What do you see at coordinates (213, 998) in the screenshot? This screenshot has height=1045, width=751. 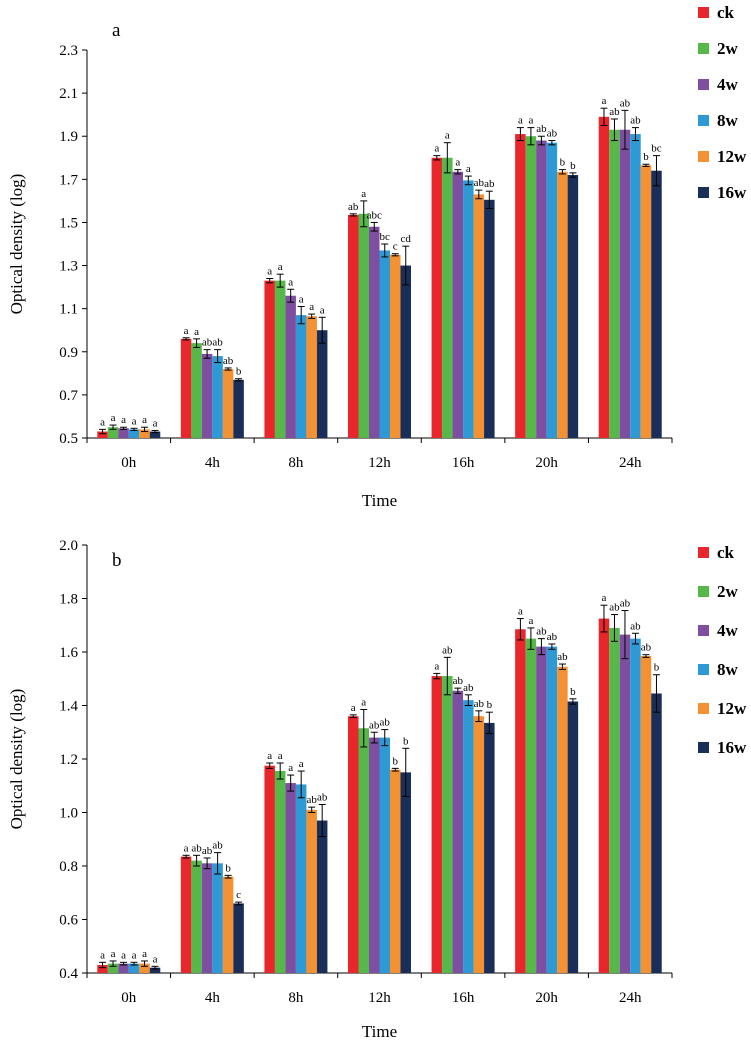 I see `chartb-x-tick-label: 4h` at bounding box center [213, 998].